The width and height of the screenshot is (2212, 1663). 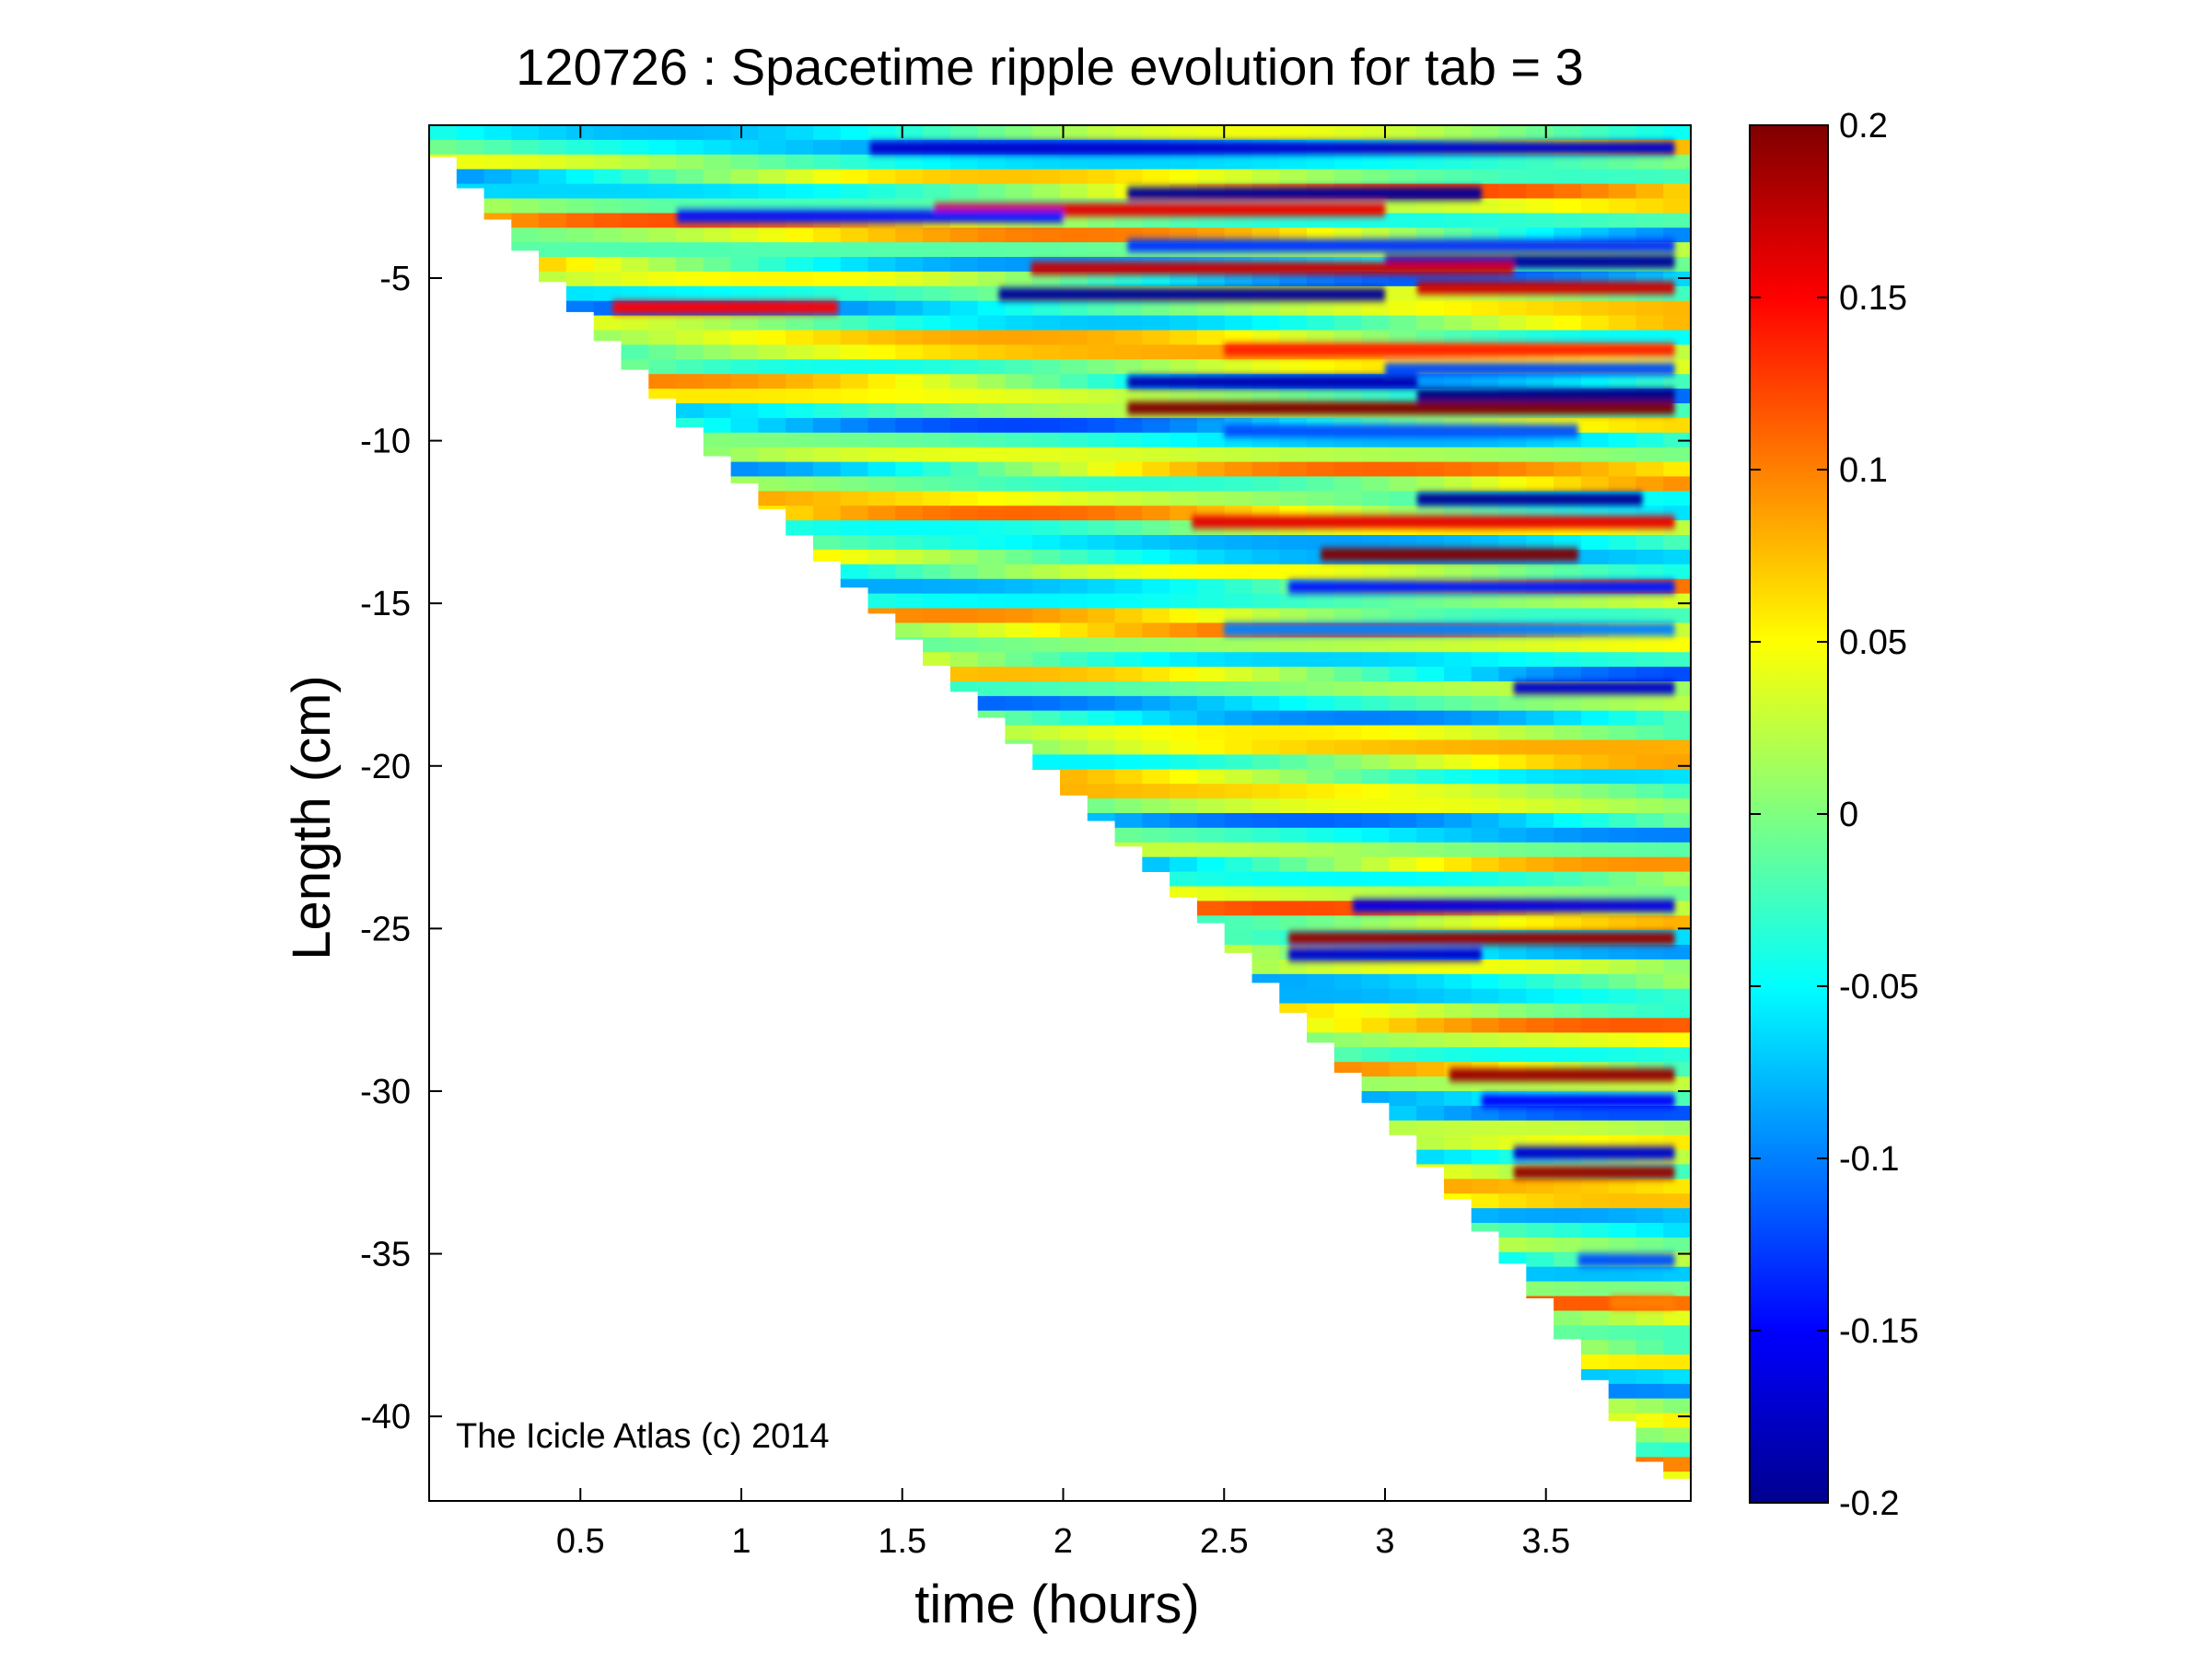 What do you see at coordinates (1849, 815) in the screenshot?
I see `colorbar-tick-label: 0` at bounding box center [1849, 815].